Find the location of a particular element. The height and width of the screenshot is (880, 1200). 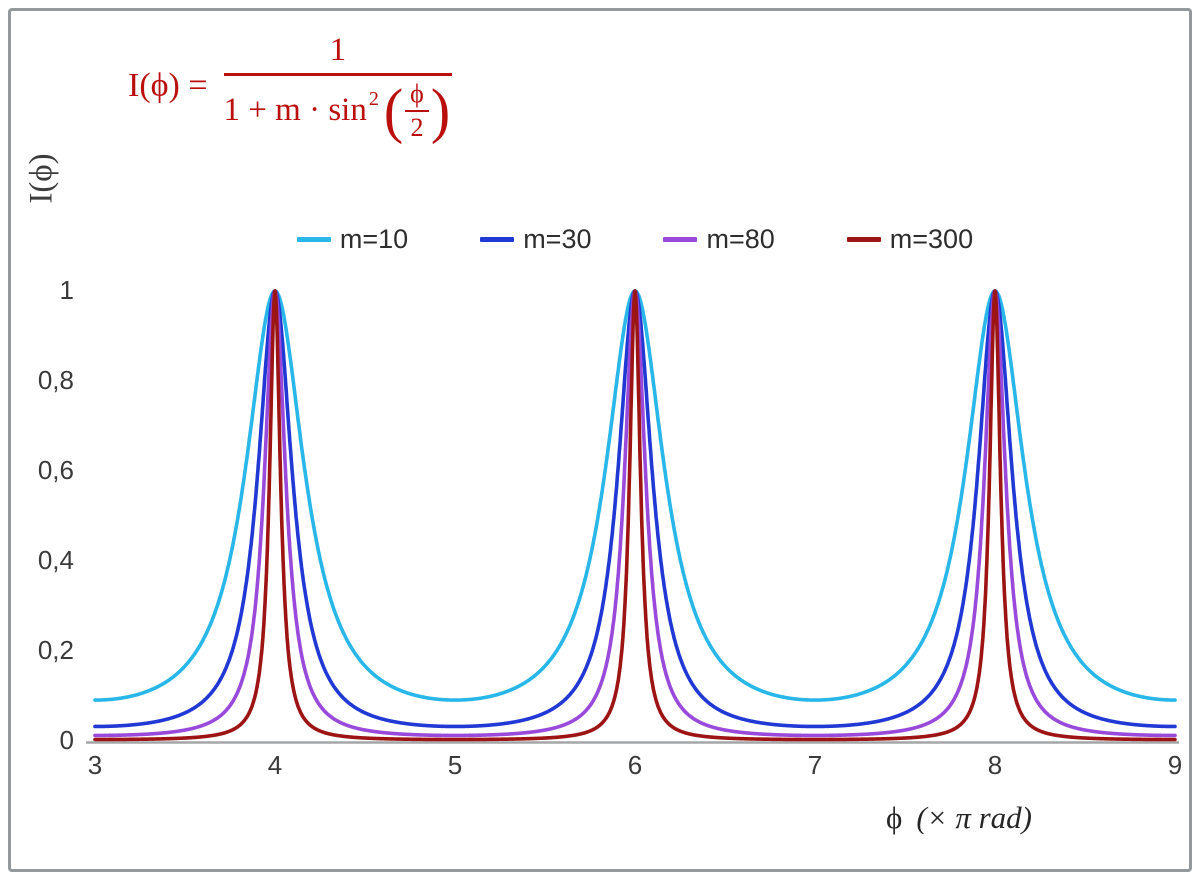

y-tick-label: 0 is located at coordinates (66, 740).